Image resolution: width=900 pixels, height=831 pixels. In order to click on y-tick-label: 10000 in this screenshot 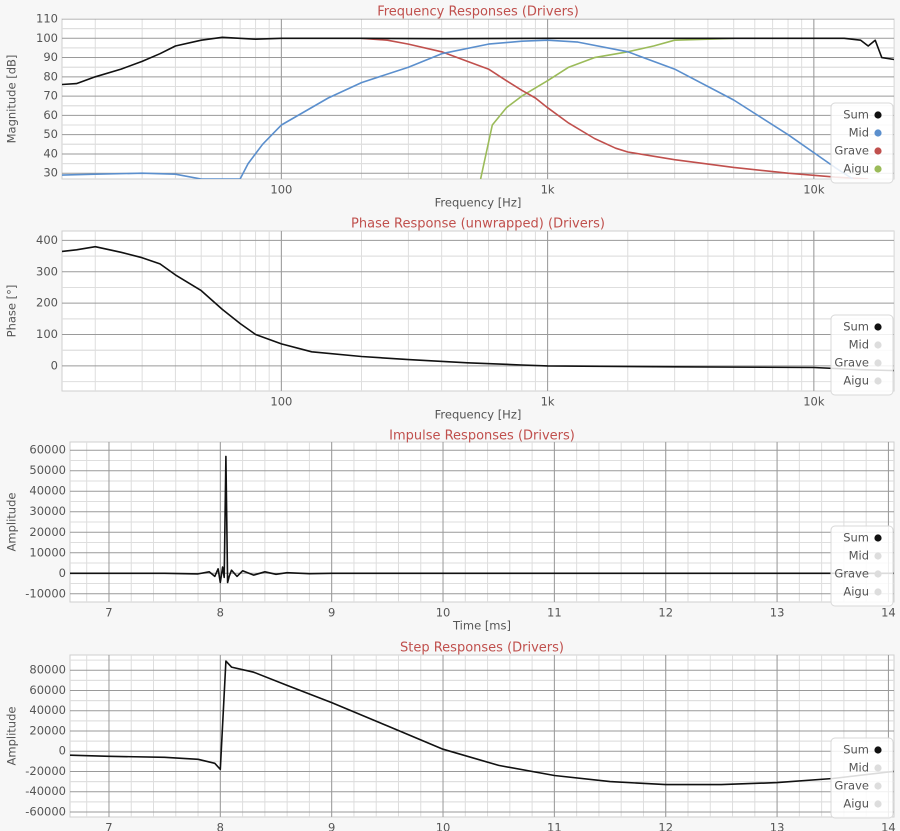, I will do `click(47, 552)`.